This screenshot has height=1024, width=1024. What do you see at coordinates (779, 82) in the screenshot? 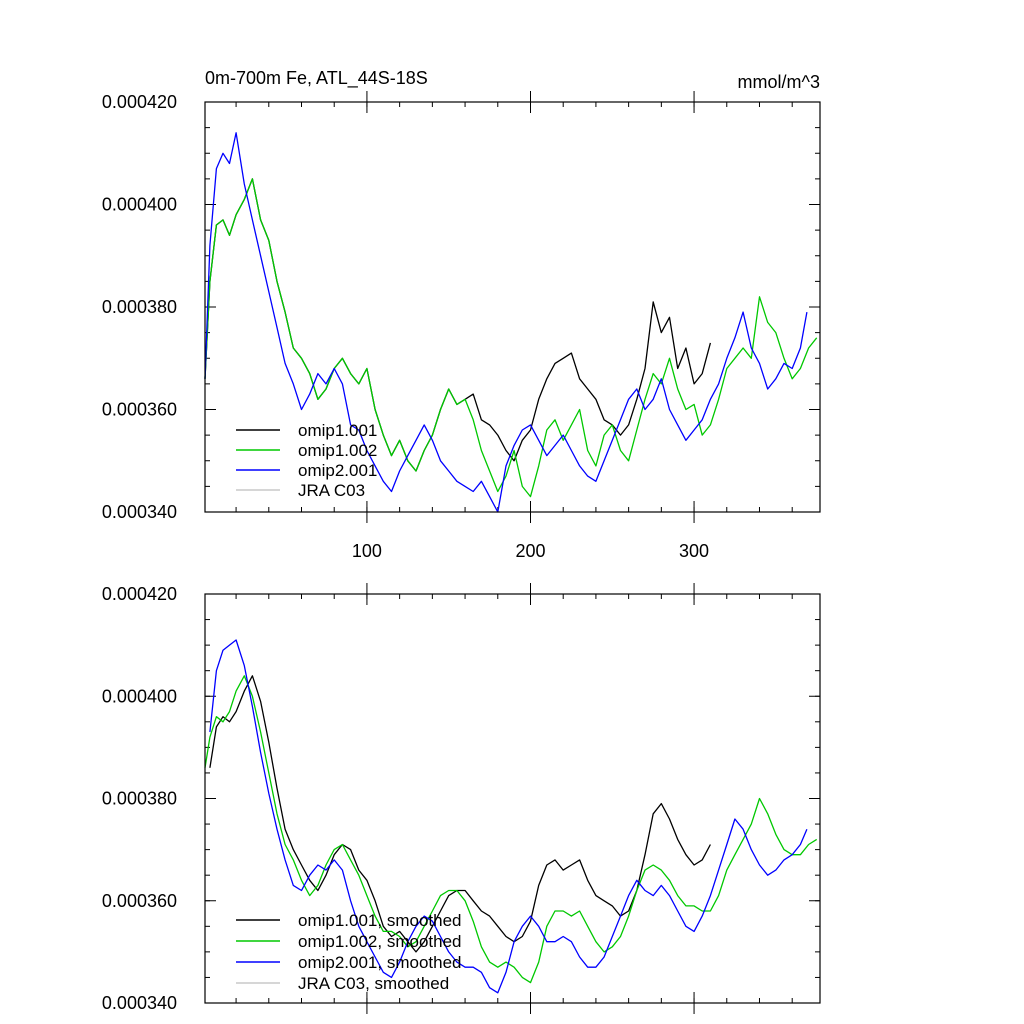
I see `units-label: mmol/m^3` at bounding box center [779, 82].